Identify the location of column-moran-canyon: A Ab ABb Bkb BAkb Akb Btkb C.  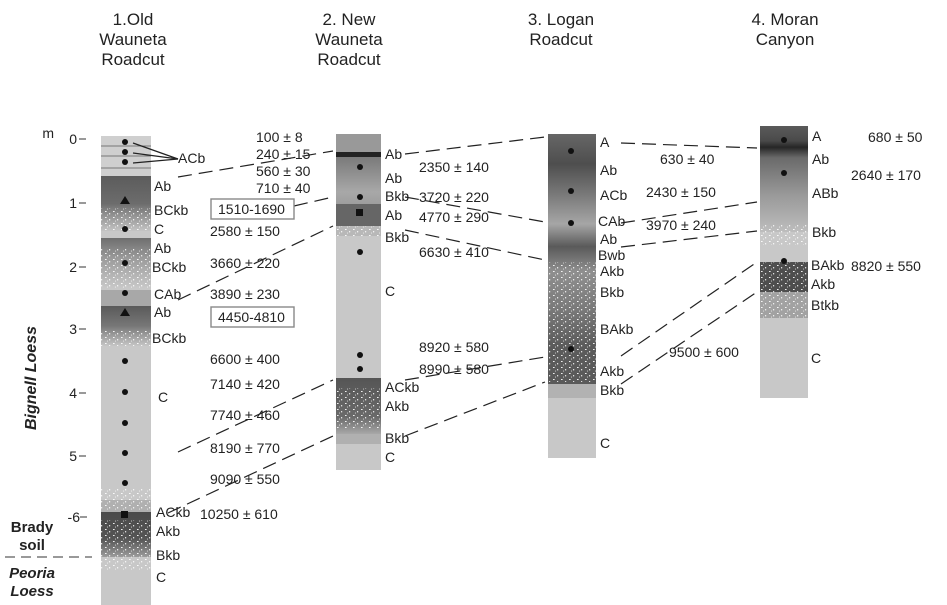
(802, 262).